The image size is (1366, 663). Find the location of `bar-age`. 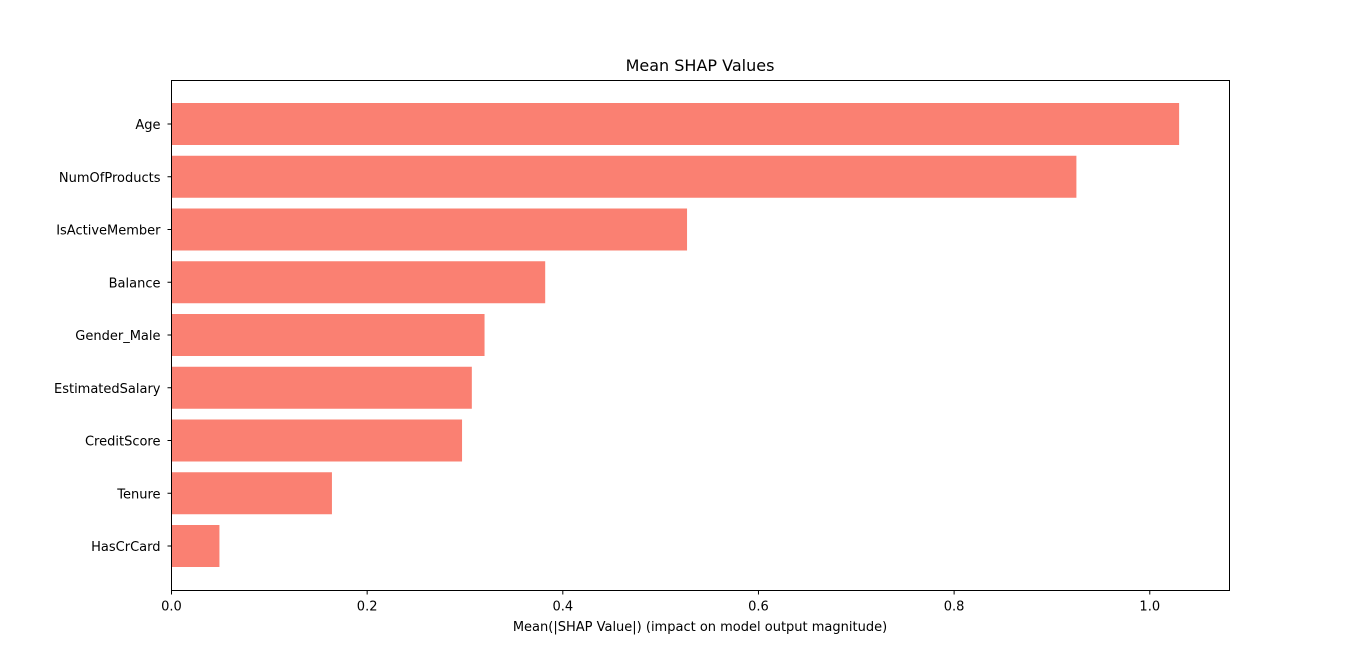

bar-age is located at coordinates (675, 124).